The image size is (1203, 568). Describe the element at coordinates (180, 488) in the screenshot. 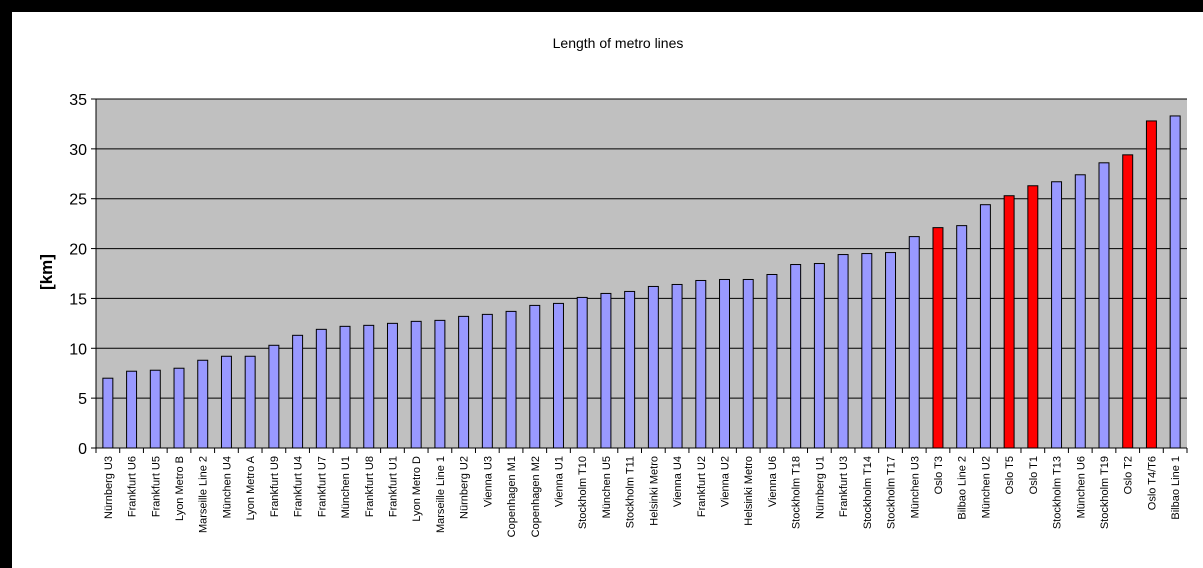

I see `x-tick-label: Lyon Metro B` at that location.